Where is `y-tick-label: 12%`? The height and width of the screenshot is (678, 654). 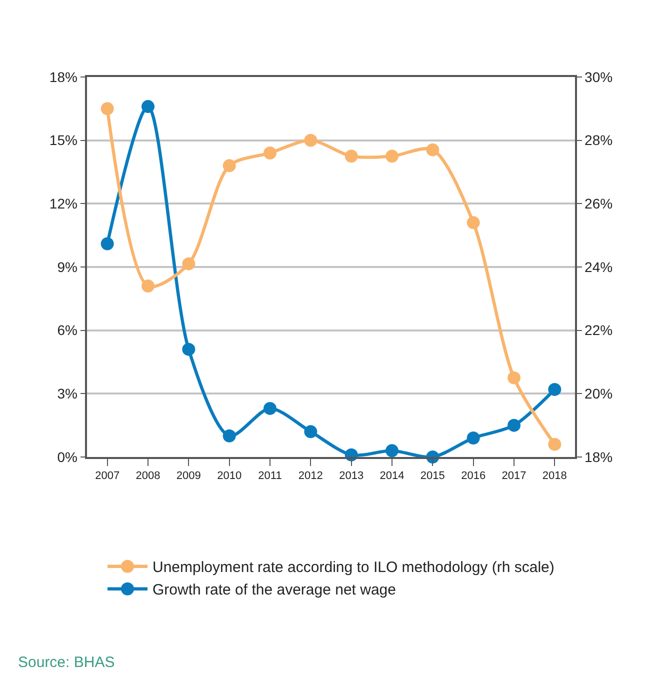
y-tick-label: 12% is located at coordinates (63, 204).